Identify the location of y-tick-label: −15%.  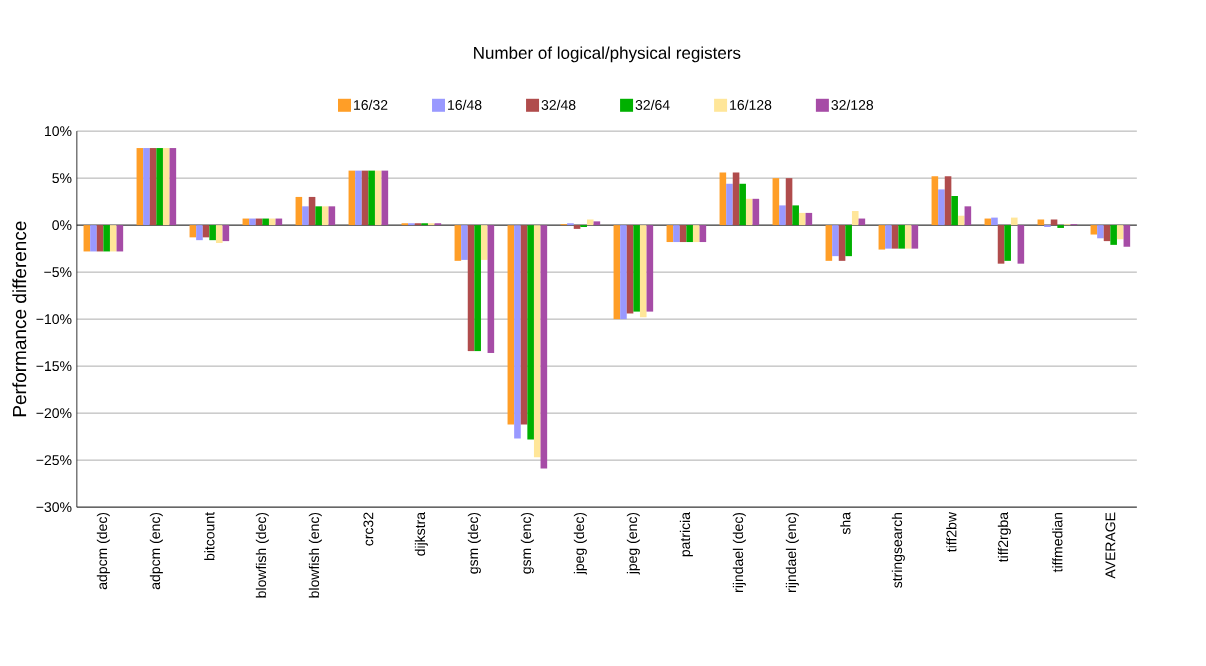
(54, 366).